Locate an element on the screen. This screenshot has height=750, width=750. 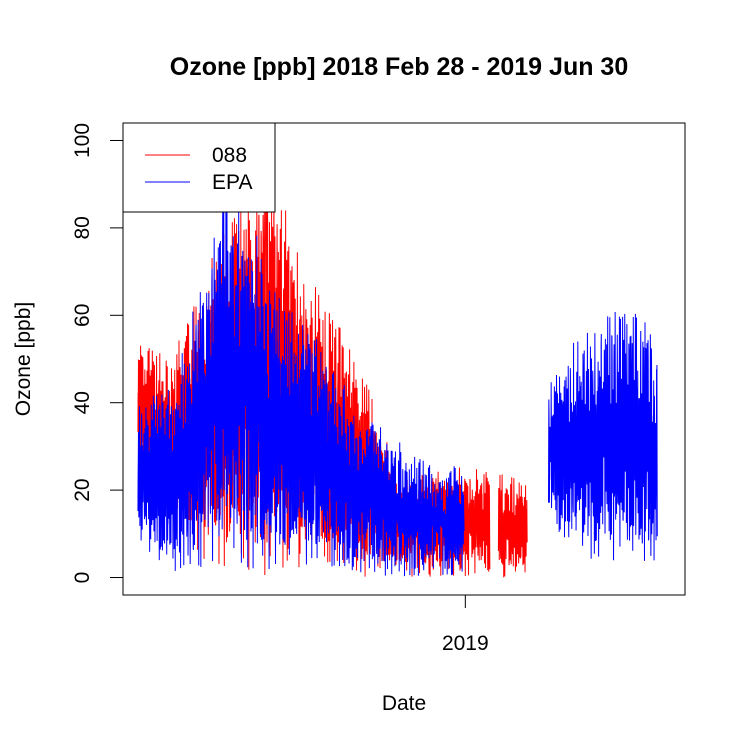
y-tick-label: 40 is located at coordinates (82, 402).